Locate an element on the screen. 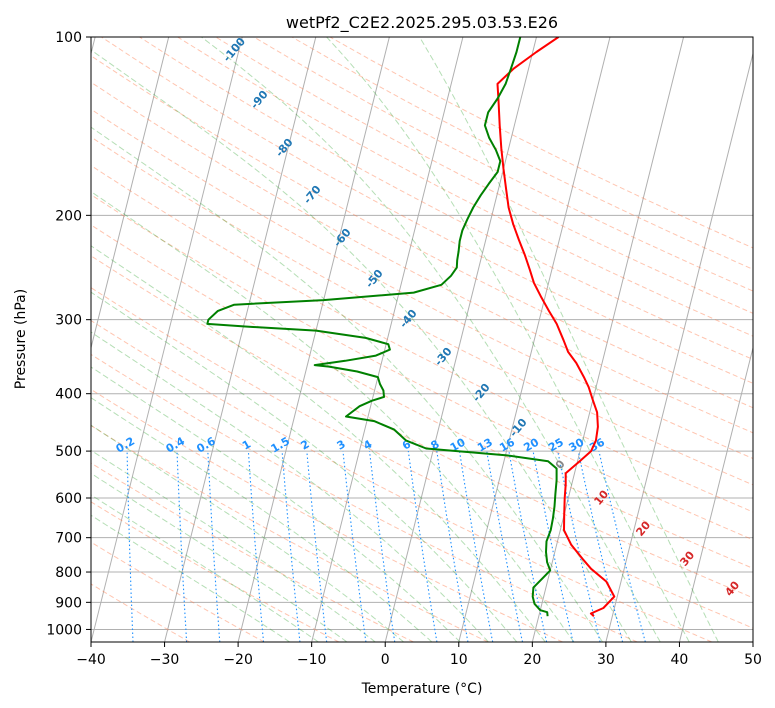 This screenshot has height=708, width=775. y-tick-label: 600 is located at coordinates (68, 499).